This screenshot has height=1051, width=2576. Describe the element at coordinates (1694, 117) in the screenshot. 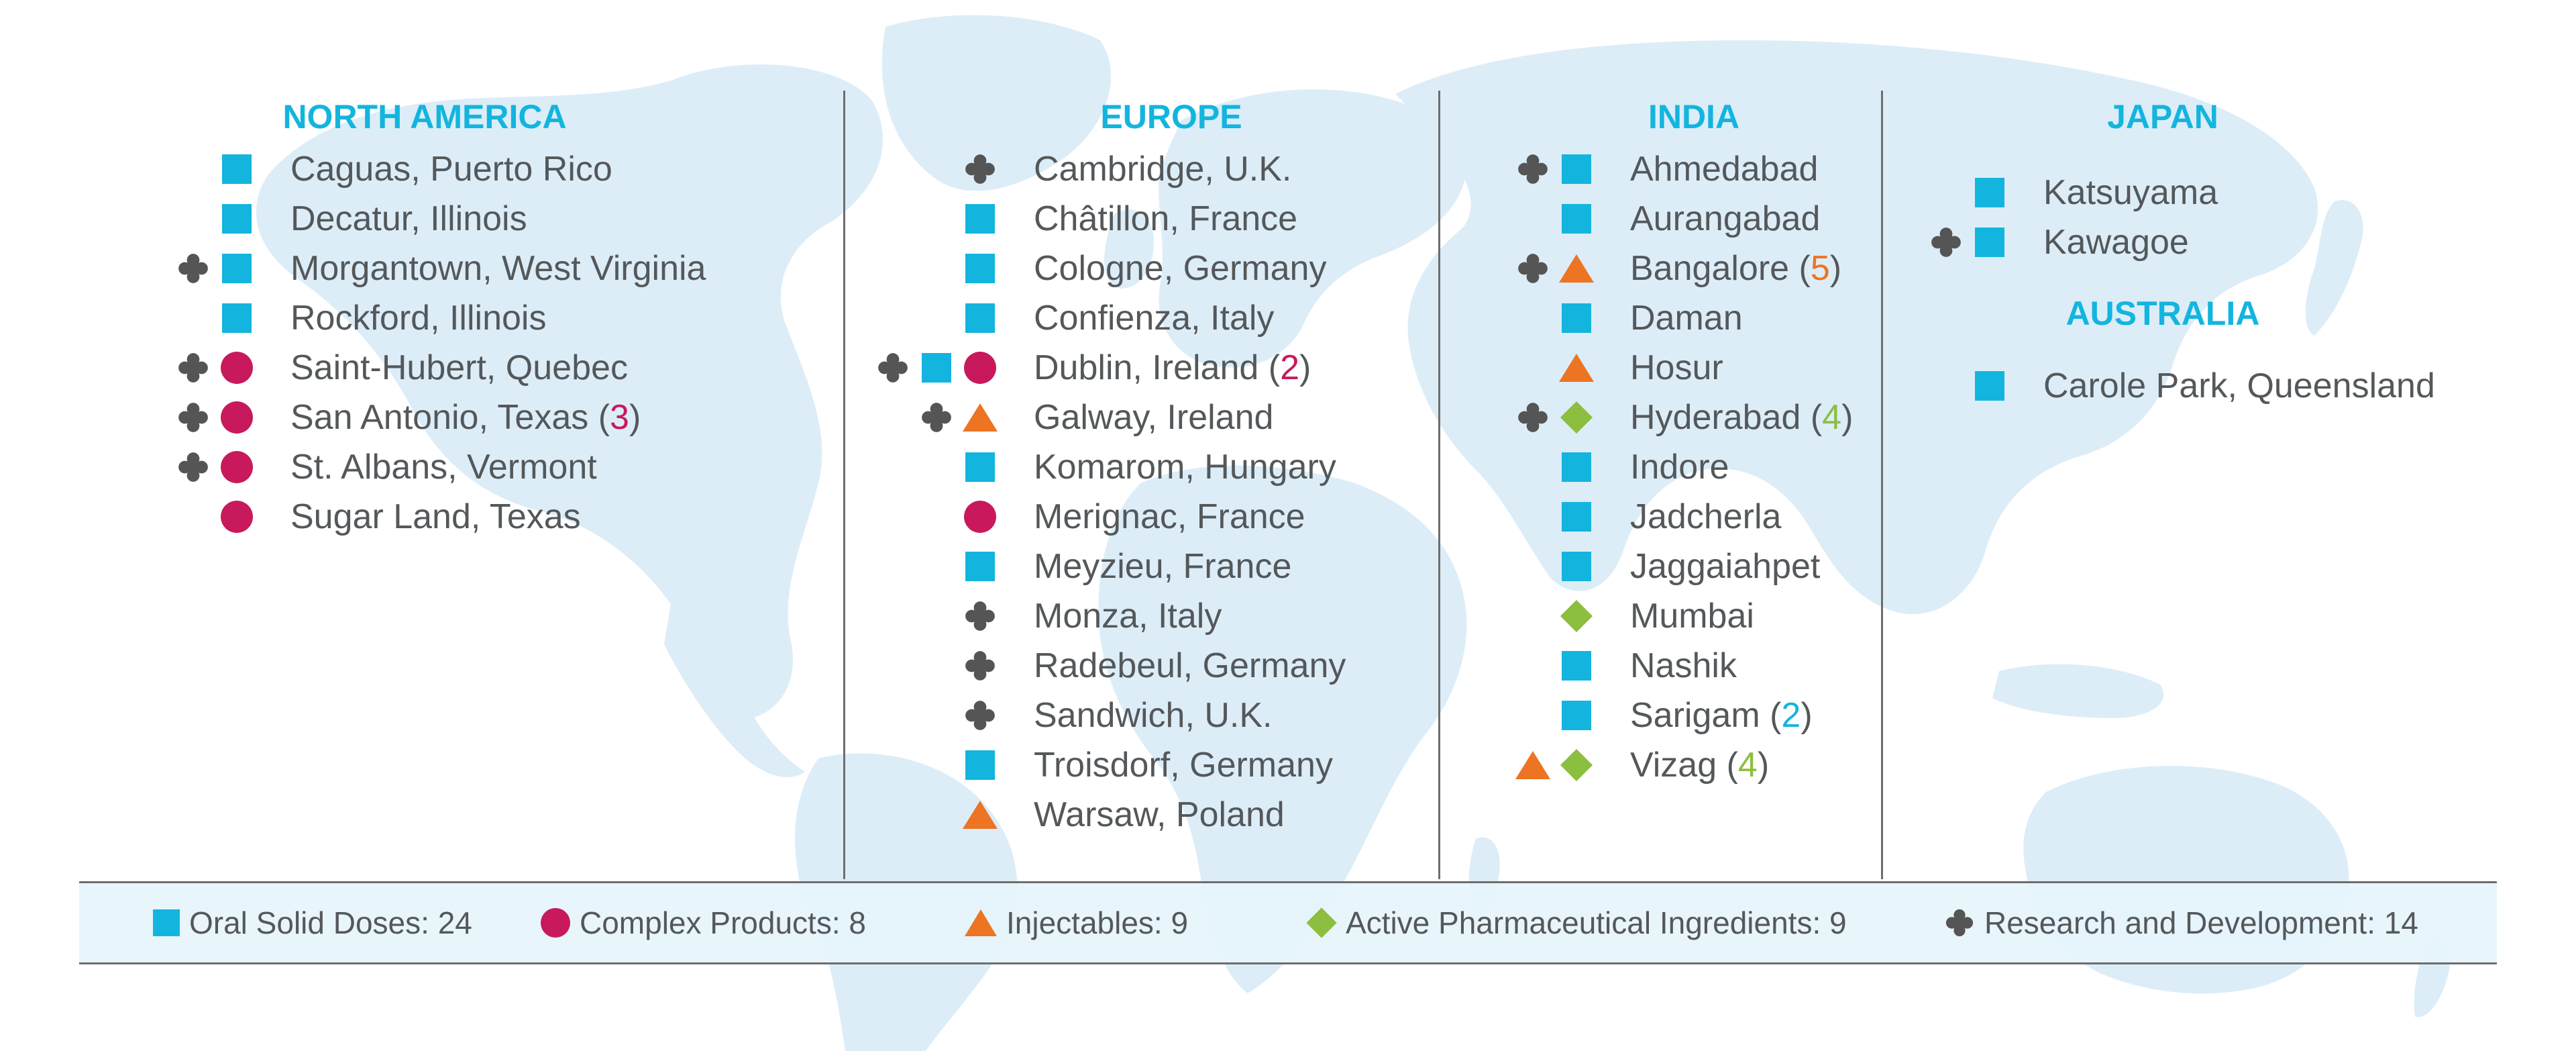

I see `region-title-india: INDIA` at that location.